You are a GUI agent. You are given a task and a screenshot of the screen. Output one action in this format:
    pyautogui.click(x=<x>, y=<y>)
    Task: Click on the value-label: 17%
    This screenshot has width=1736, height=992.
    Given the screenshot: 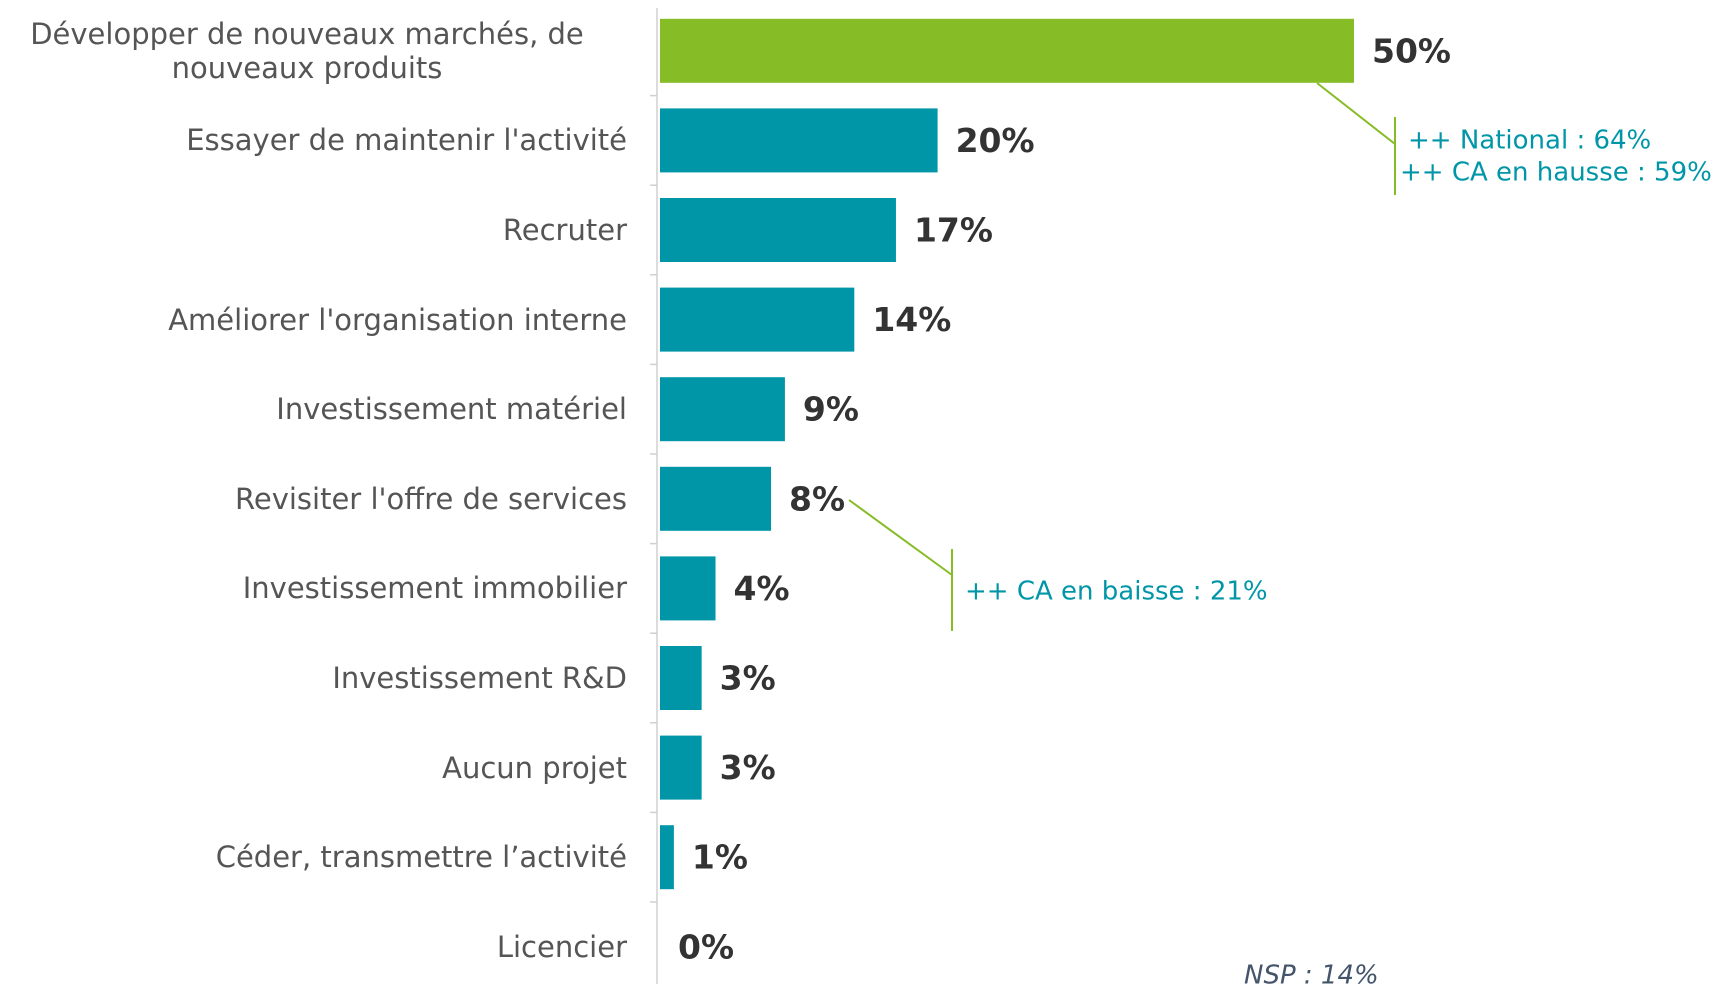 What is the action you would take?
    pyautogui.click(x=953, y=230)
    